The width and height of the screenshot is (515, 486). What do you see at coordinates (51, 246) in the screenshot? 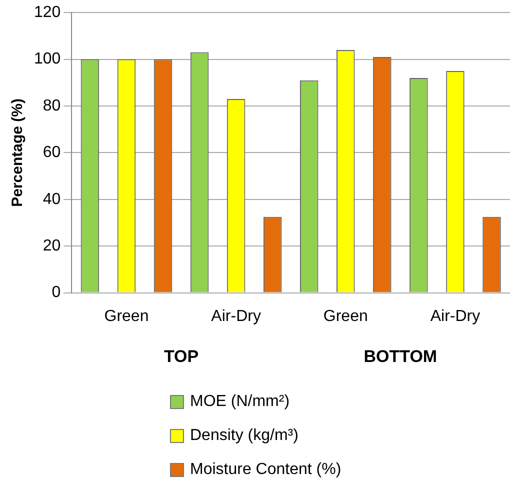
I see `y-tick-label: 20` at bounding box center [51, 246].